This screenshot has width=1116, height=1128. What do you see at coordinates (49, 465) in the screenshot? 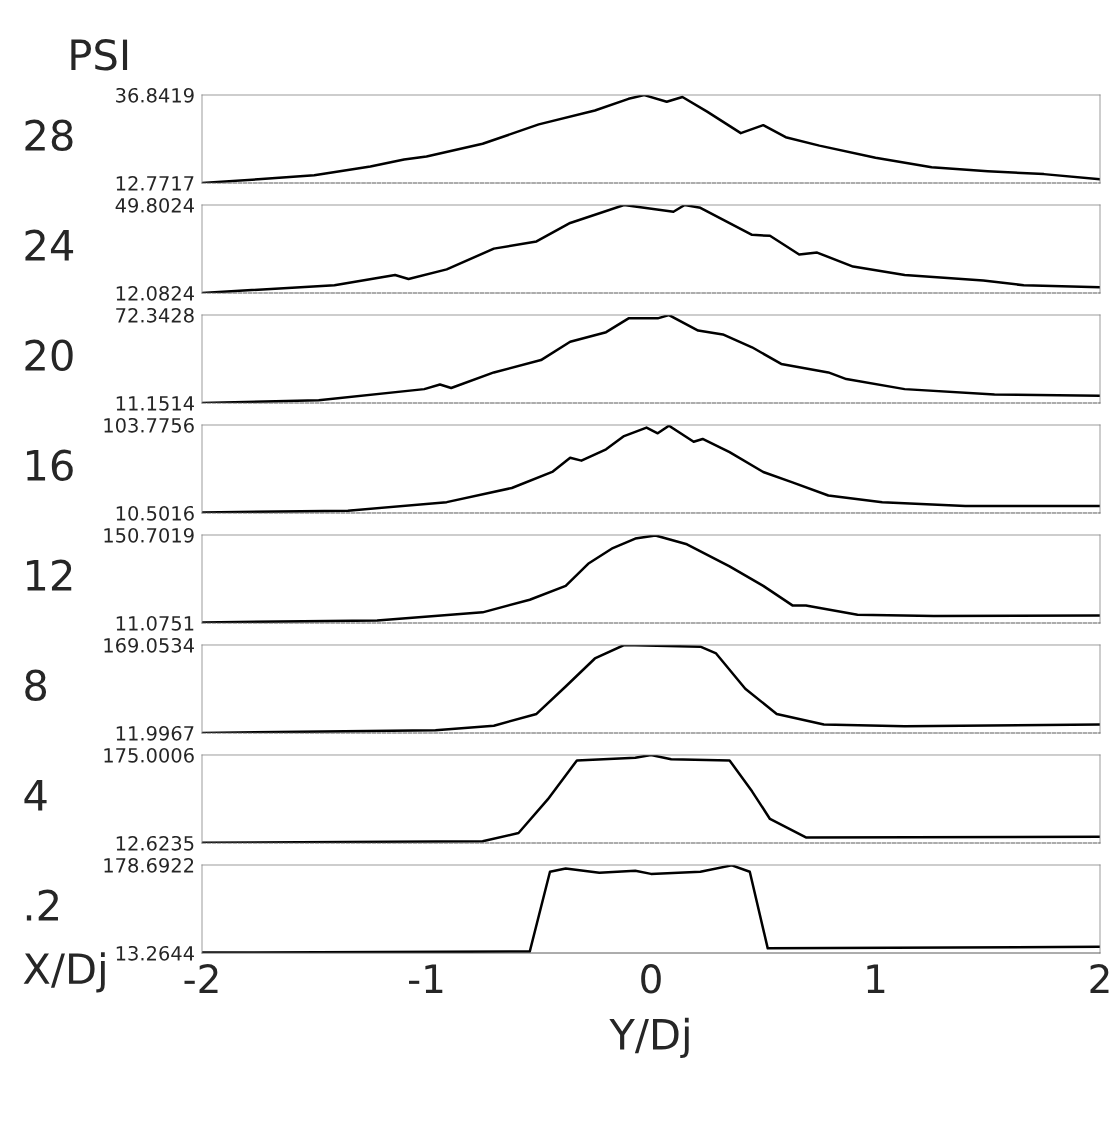
I see `y-axis-title: 16` at bounding box center [49, 465].